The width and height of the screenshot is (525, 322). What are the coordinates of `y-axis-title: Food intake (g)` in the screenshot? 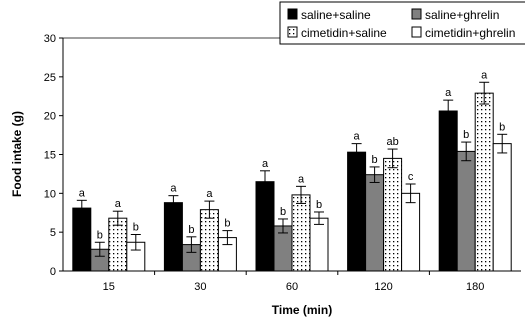 It's located at (17, 154).